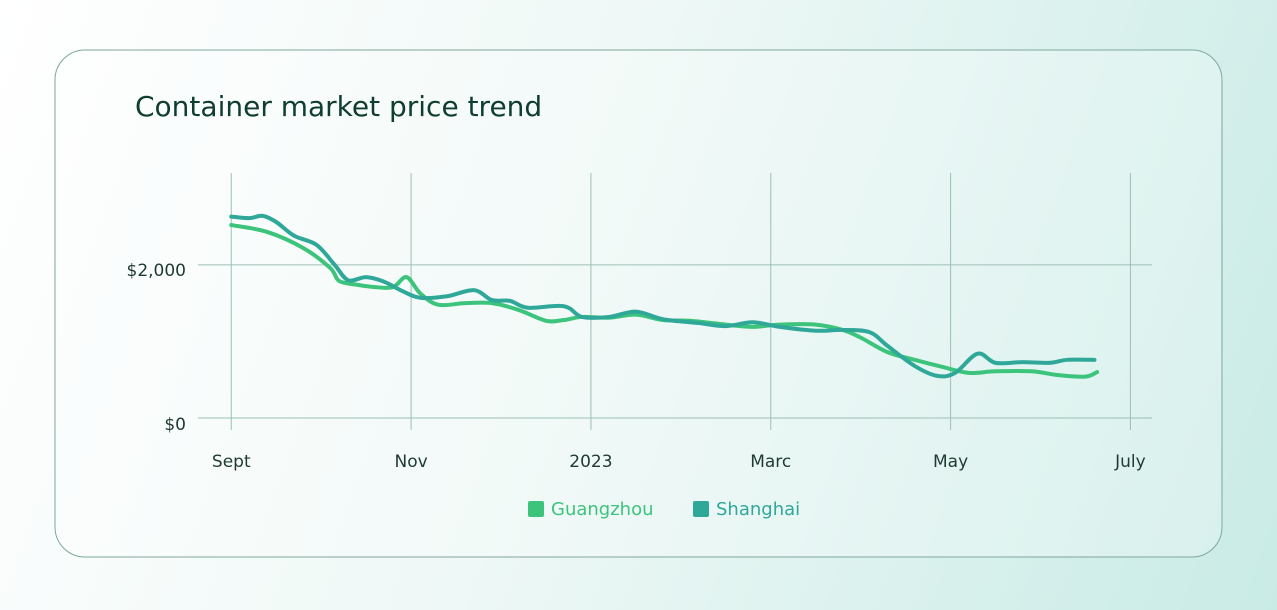 The height and width of the screenshot is (610, 1277). I want to click on legend-label: Shanghai, so click(758, 509).